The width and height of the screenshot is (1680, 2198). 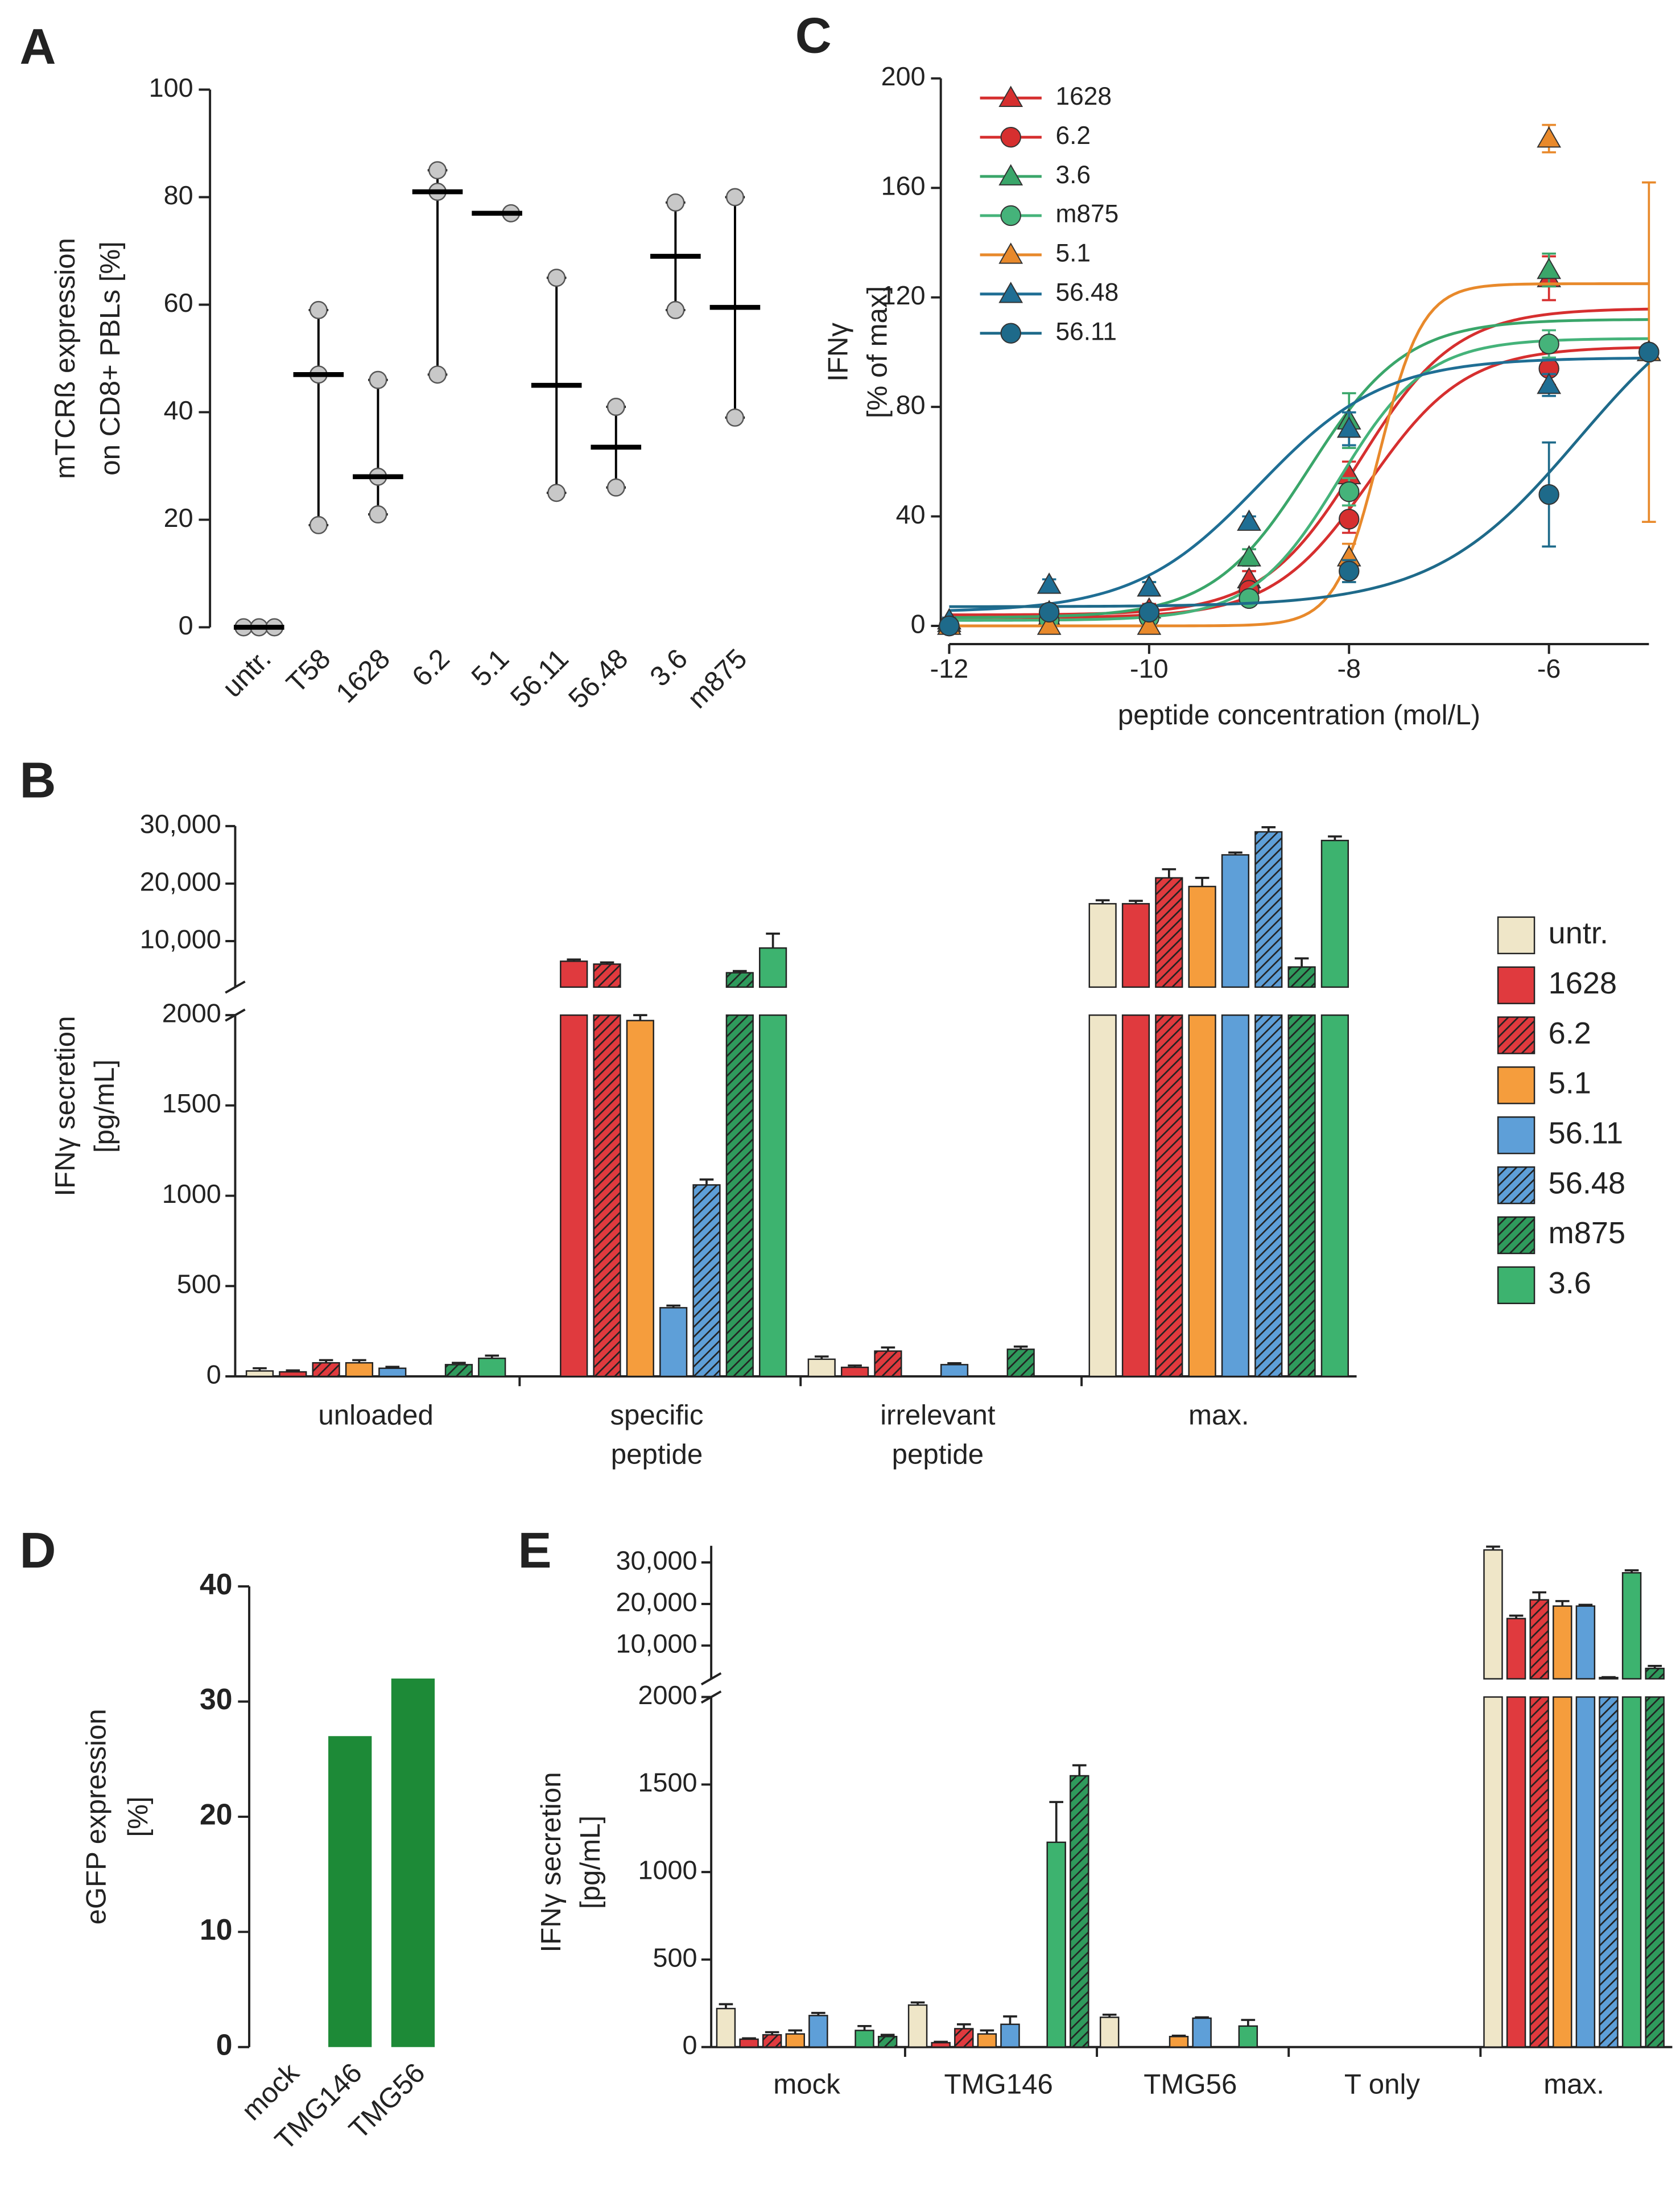 I want to click on y-tick-label: 40, so click(x=216, y=1584).